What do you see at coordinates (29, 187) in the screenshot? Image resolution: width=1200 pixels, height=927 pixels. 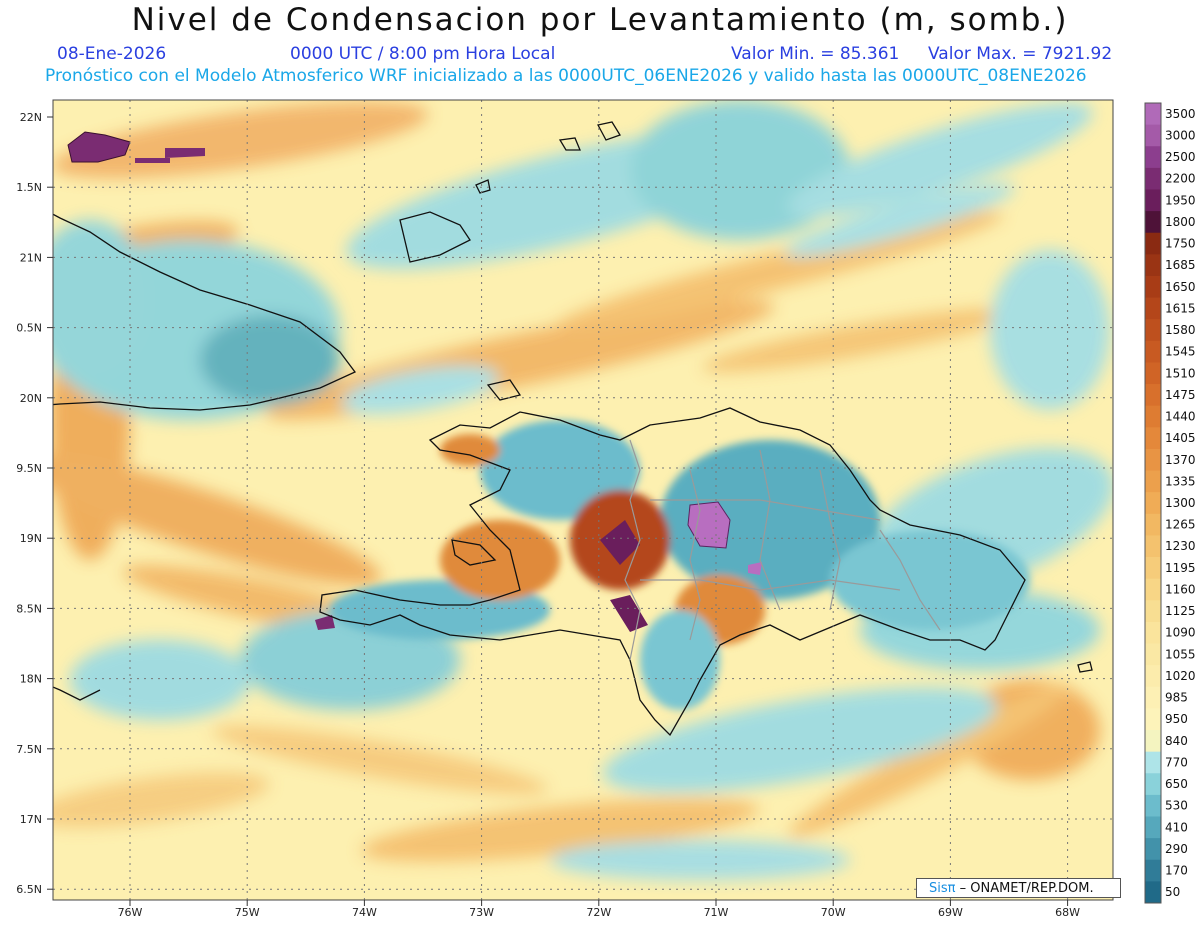 I see `y-tick-label: 1.5N` at bounding box center [29, 187].